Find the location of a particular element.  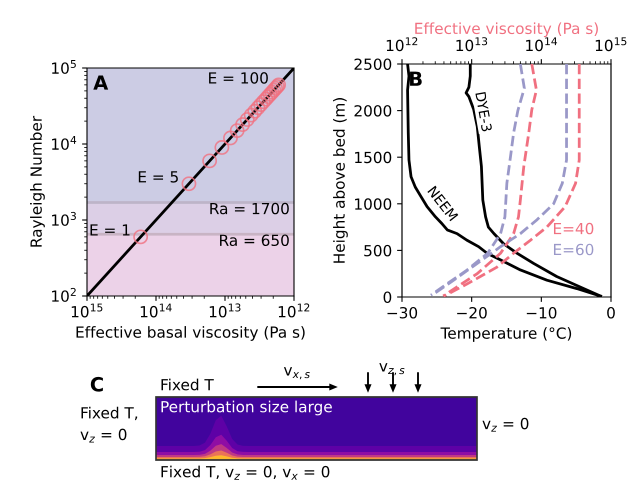

x-axis-title: Temperature (°C) is located at coordinates (506, 334).